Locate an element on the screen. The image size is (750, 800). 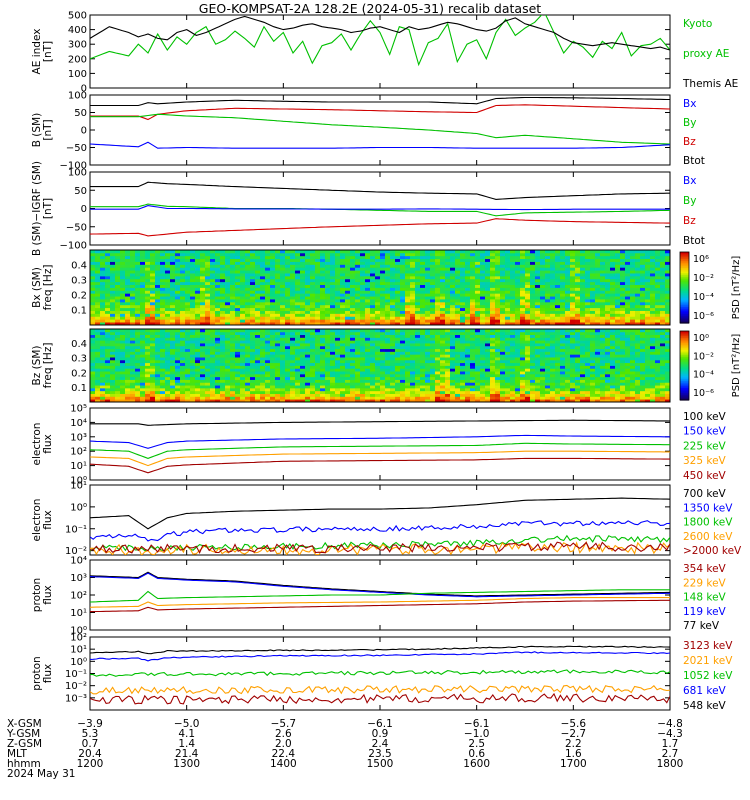
footer-value: 5.3 is located at coordinates (90, 734).